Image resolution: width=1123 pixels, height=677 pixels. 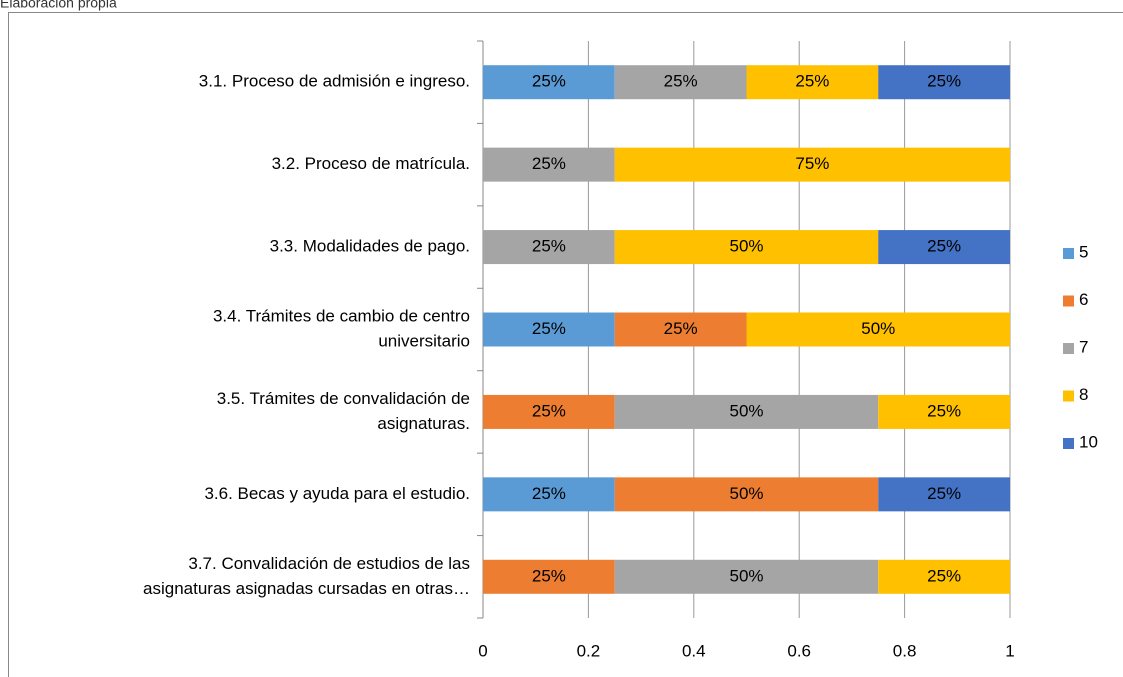 I want to click on legend-label: 7, so click(x=1083, y=346).